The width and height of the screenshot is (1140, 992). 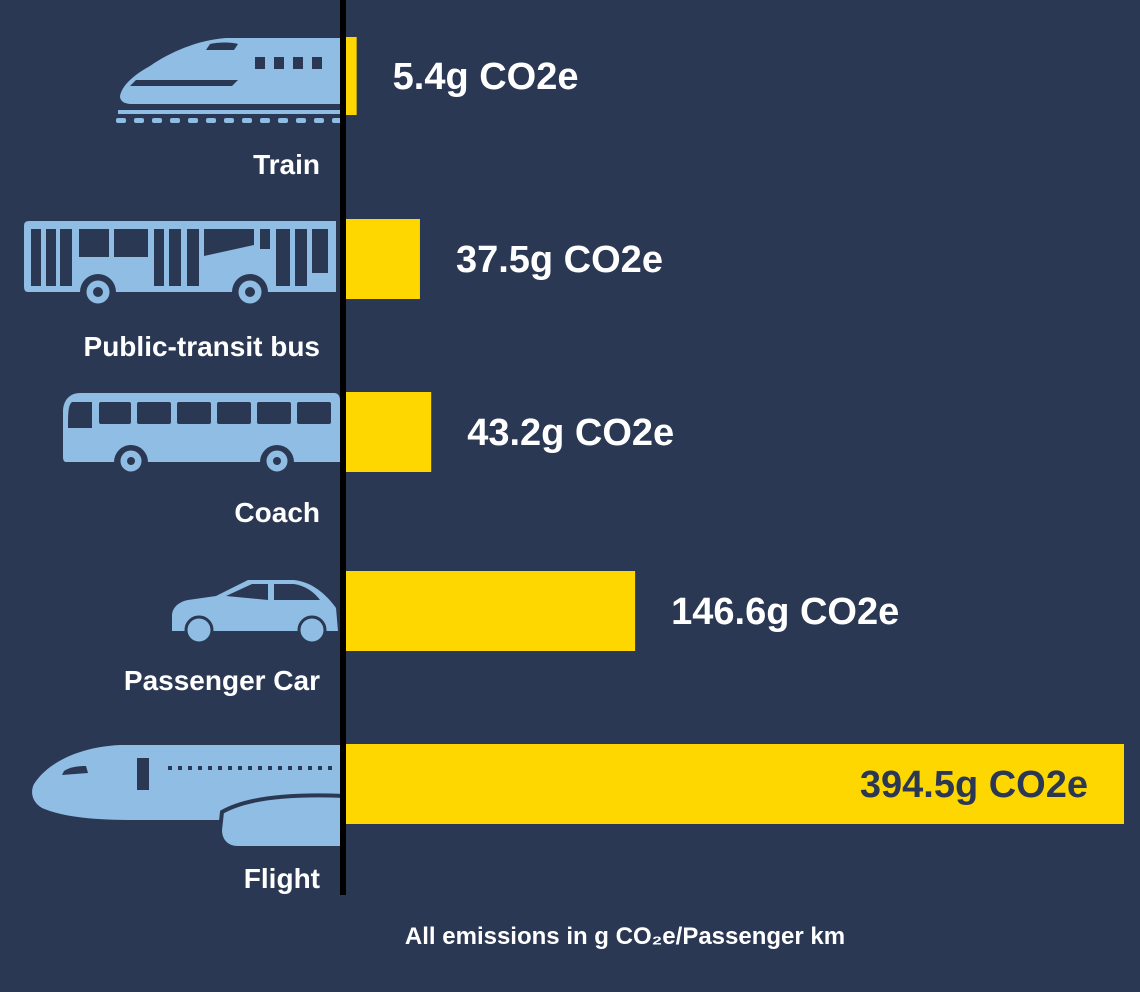 I want to click on bus-icon, so click(x=180, y=264).